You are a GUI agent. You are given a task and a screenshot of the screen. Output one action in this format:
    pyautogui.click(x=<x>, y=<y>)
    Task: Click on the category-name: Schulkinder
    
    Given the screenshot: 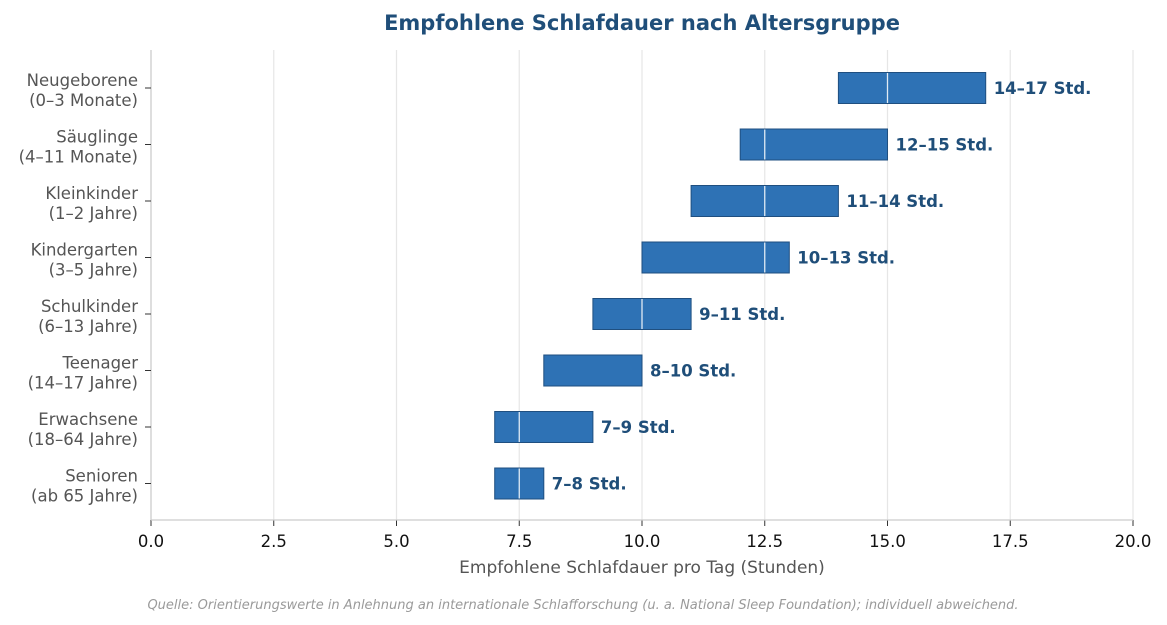 What is the action you would take?
    pyautogui.click(x=89, y=306)
    